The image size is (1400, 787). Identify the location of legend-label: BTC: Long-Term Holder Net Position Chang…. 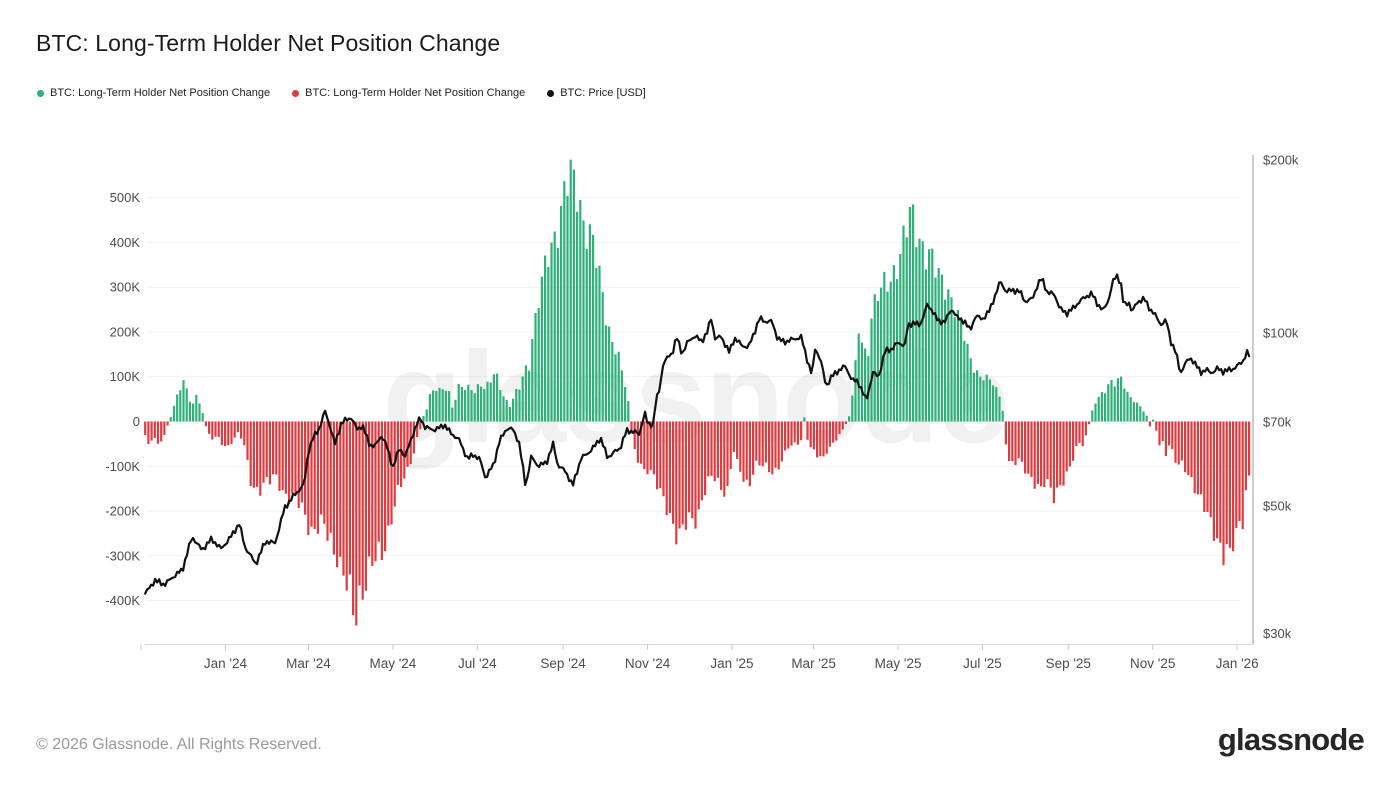
(415, 93).